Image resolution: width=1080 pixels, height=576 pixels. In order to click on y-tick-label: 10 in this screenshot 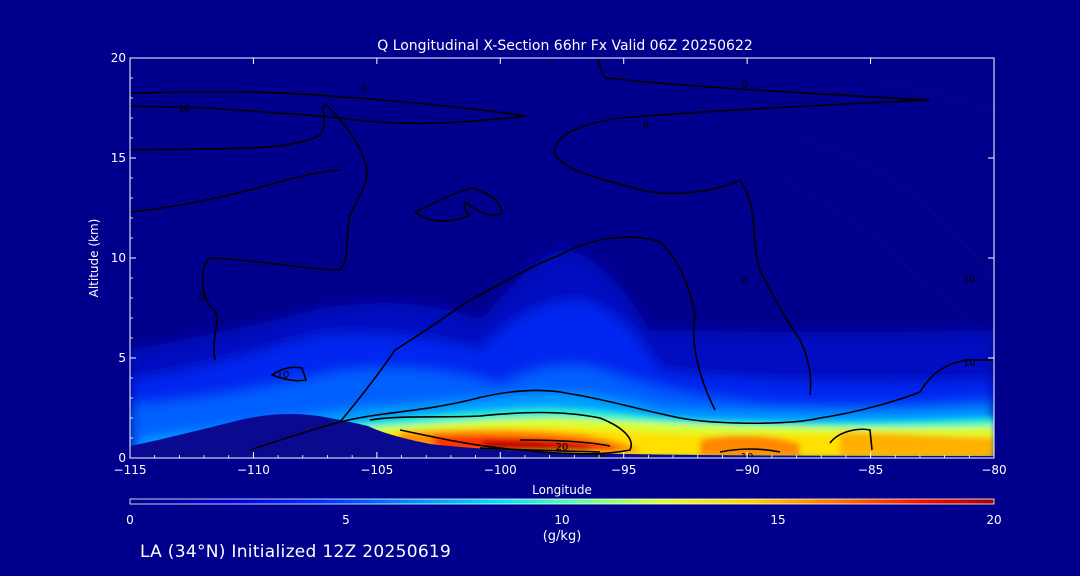, I will do `click(118, 258)`.